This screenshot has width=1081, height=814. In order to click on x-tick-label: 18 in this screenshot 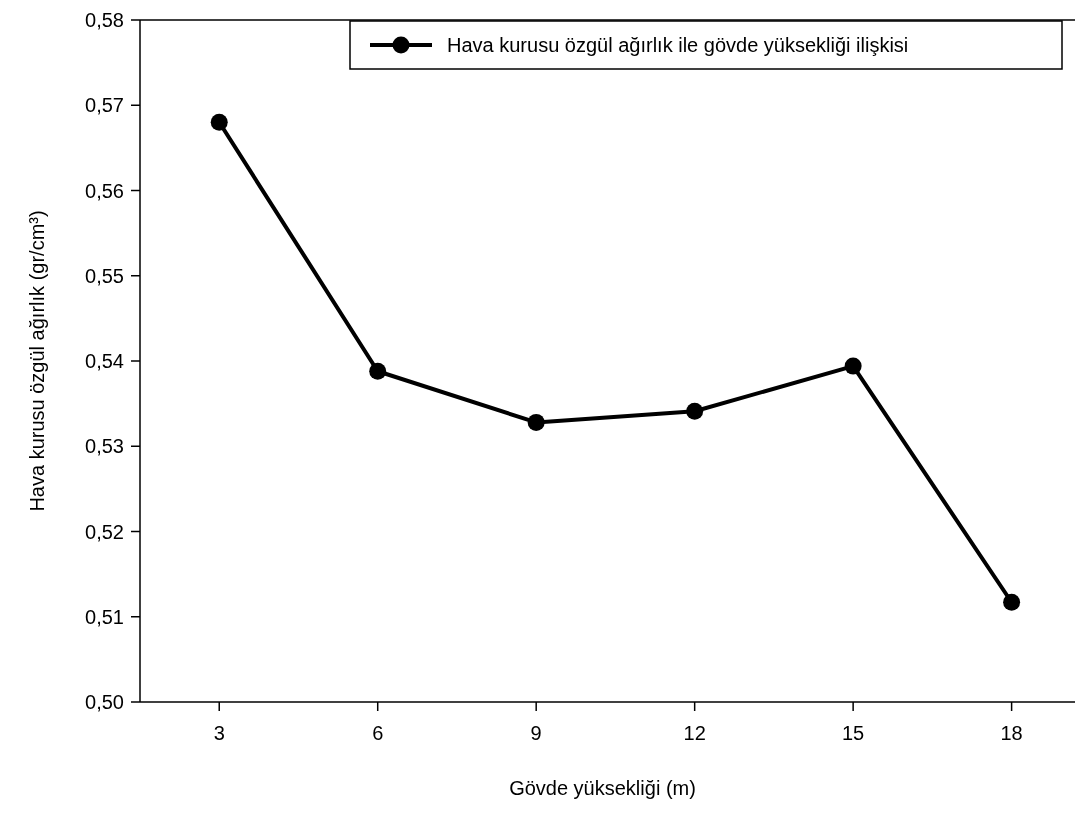, I will do `click(1011, 733)`.